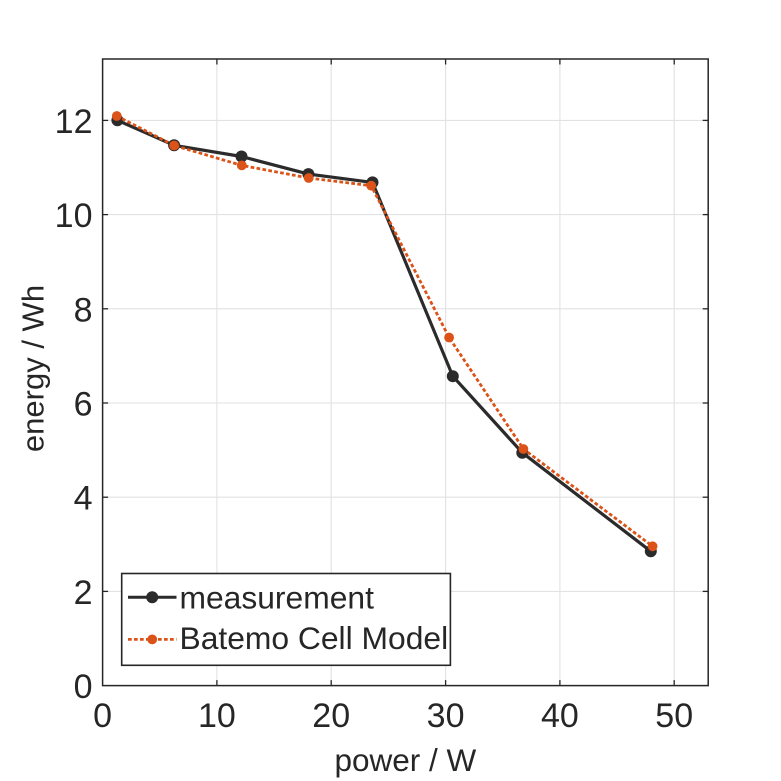 The height and width of the screenshot is (781, 781). Describe the element at coordinates (74, 122) in the screenshot. I see `svg-text: 12` at that location.